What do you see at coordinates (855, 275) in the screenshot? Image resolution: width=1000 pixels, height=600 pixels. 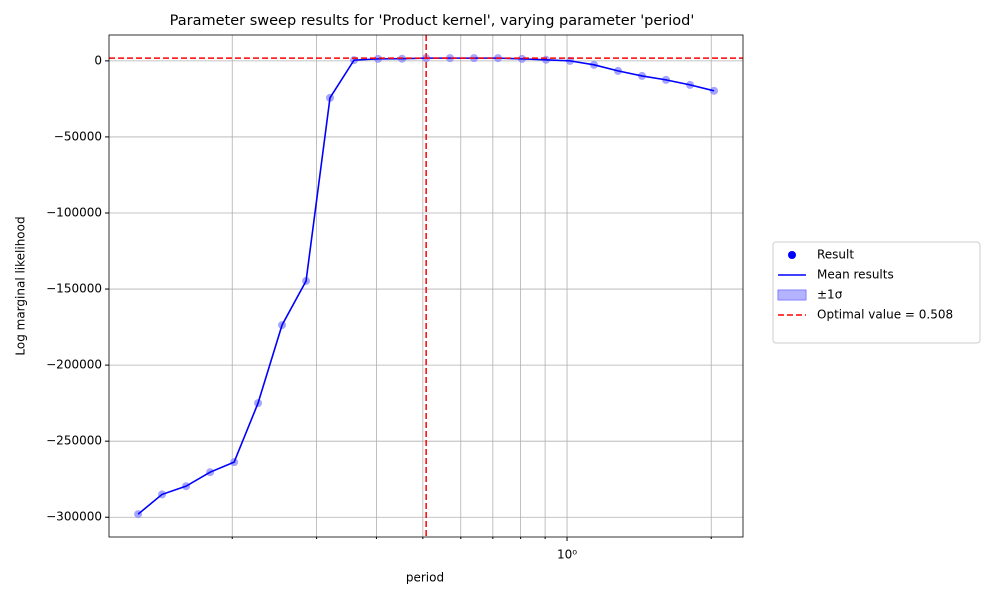 I see `legend-label: Mean results` at bounding box center [855, 275].